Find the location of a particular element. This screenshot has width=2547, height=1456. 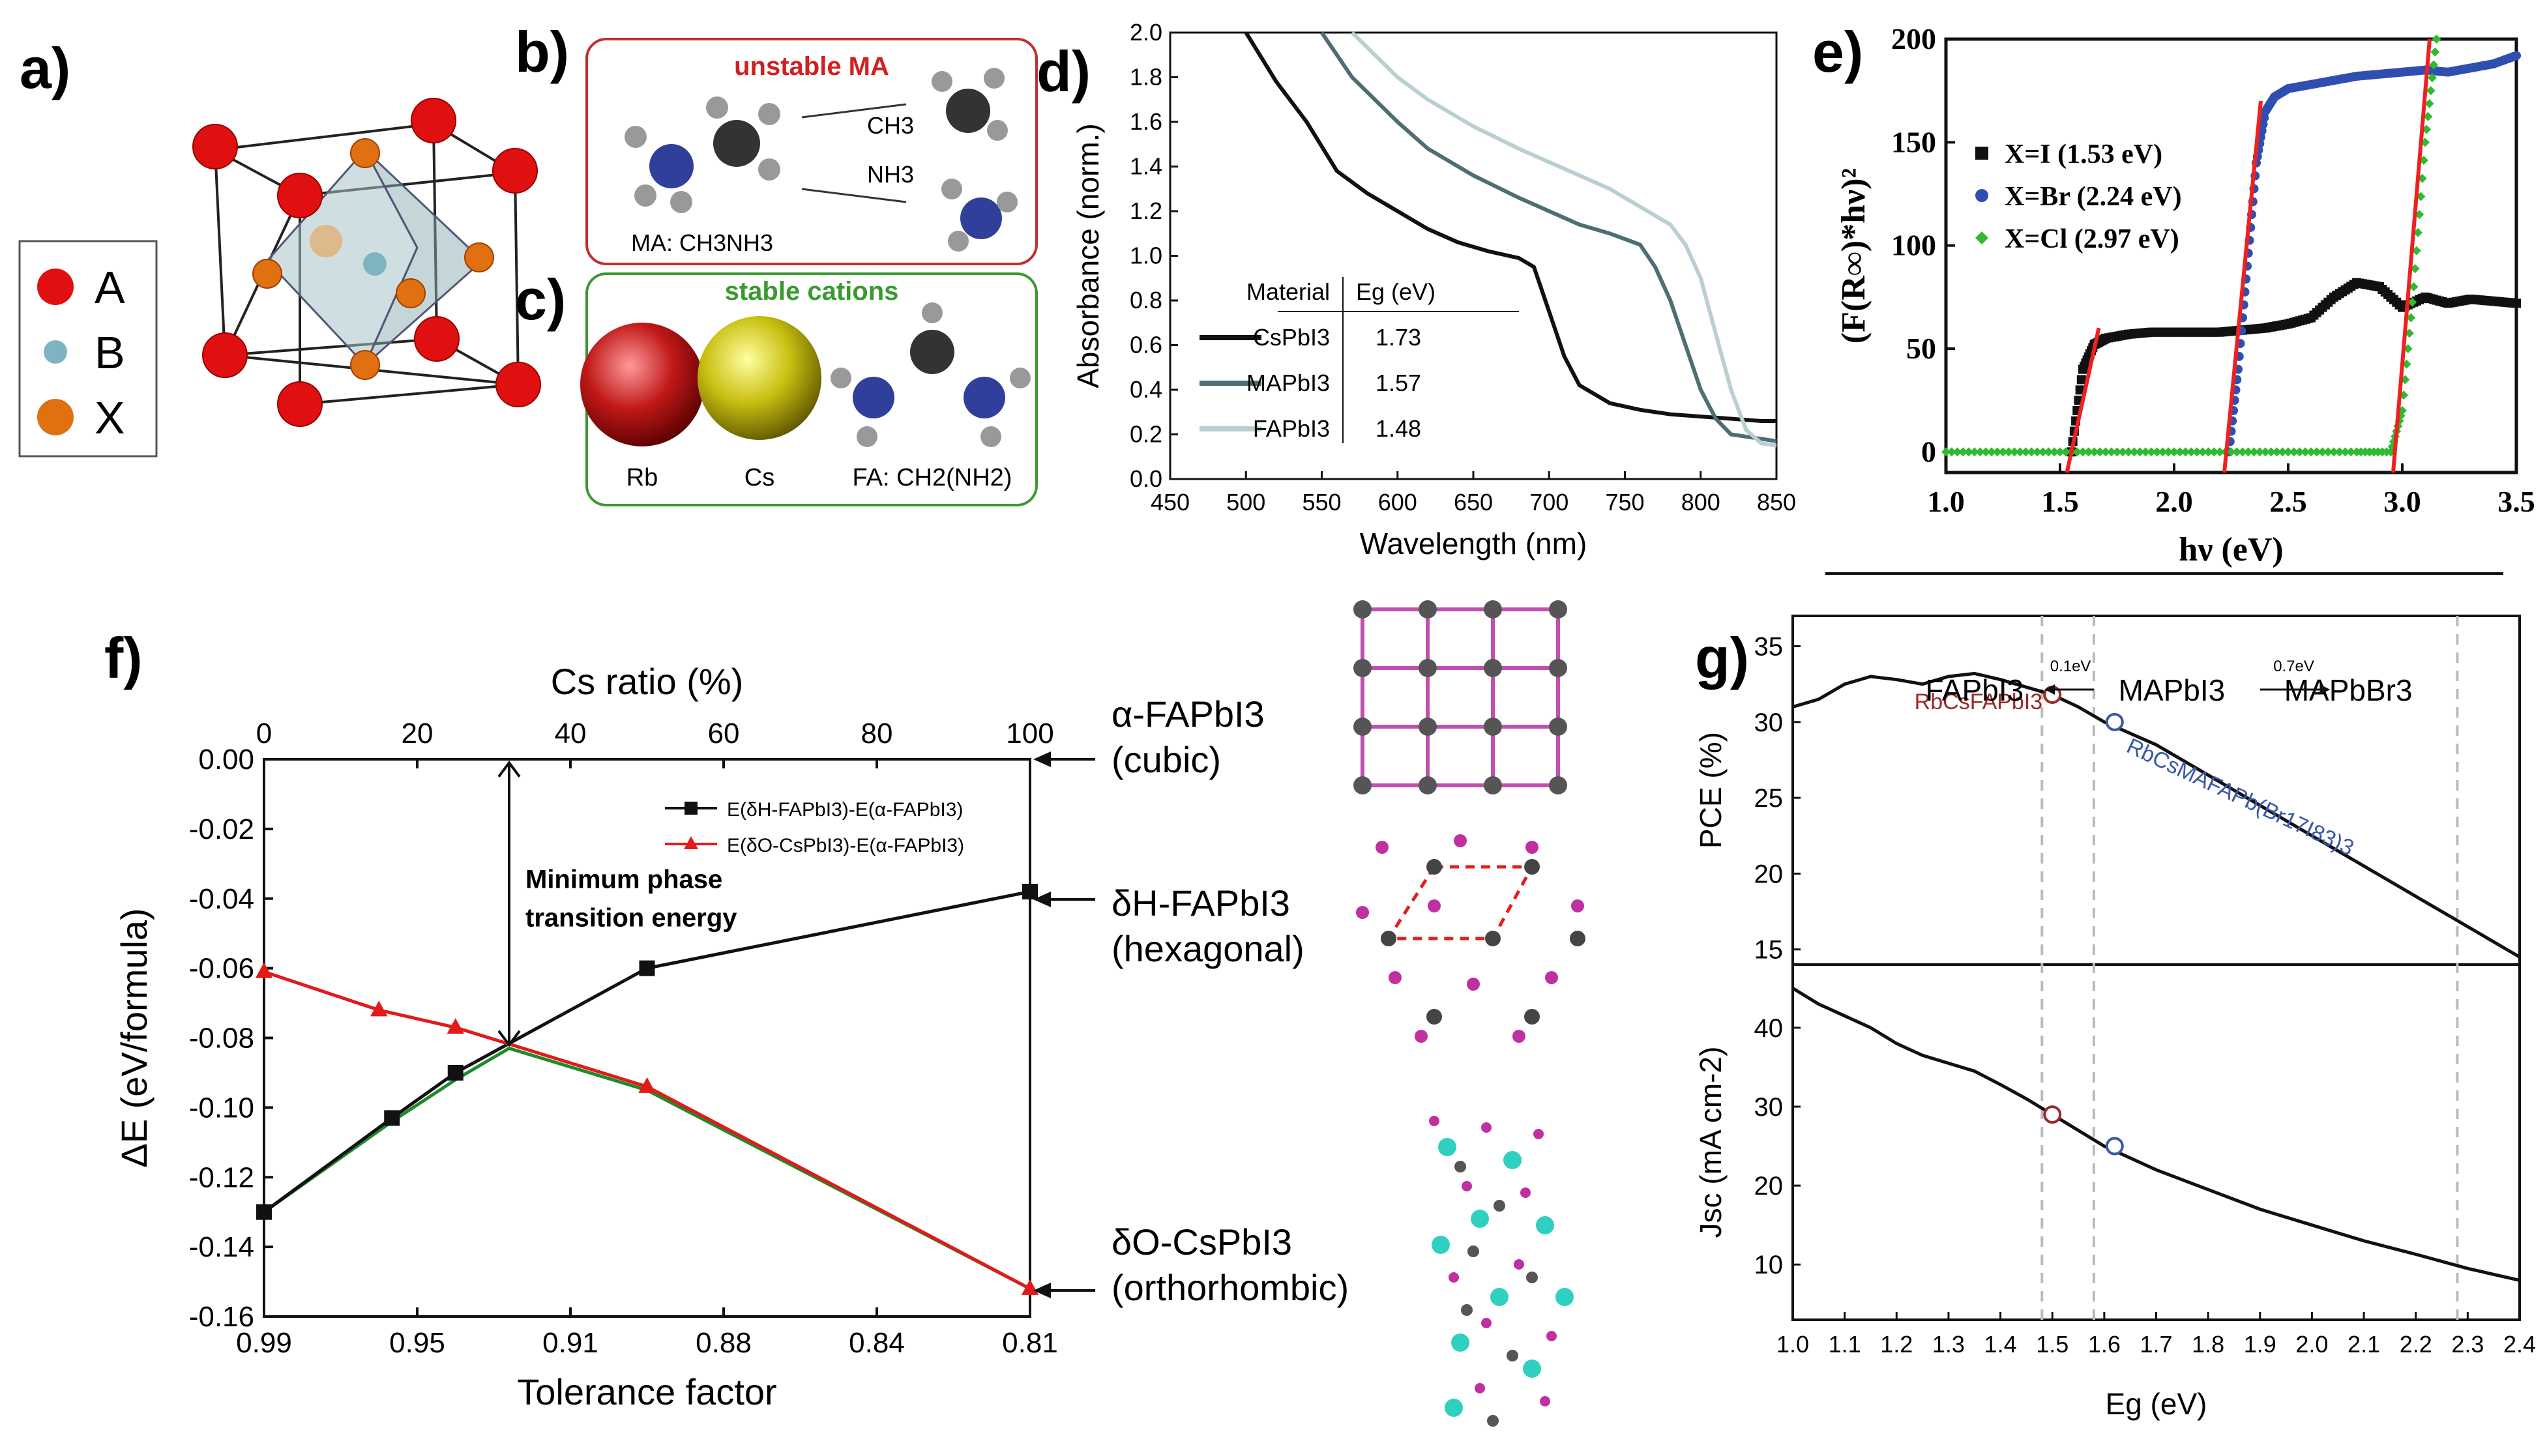

panel-b-label: b) is located at coordinates (542, 52).